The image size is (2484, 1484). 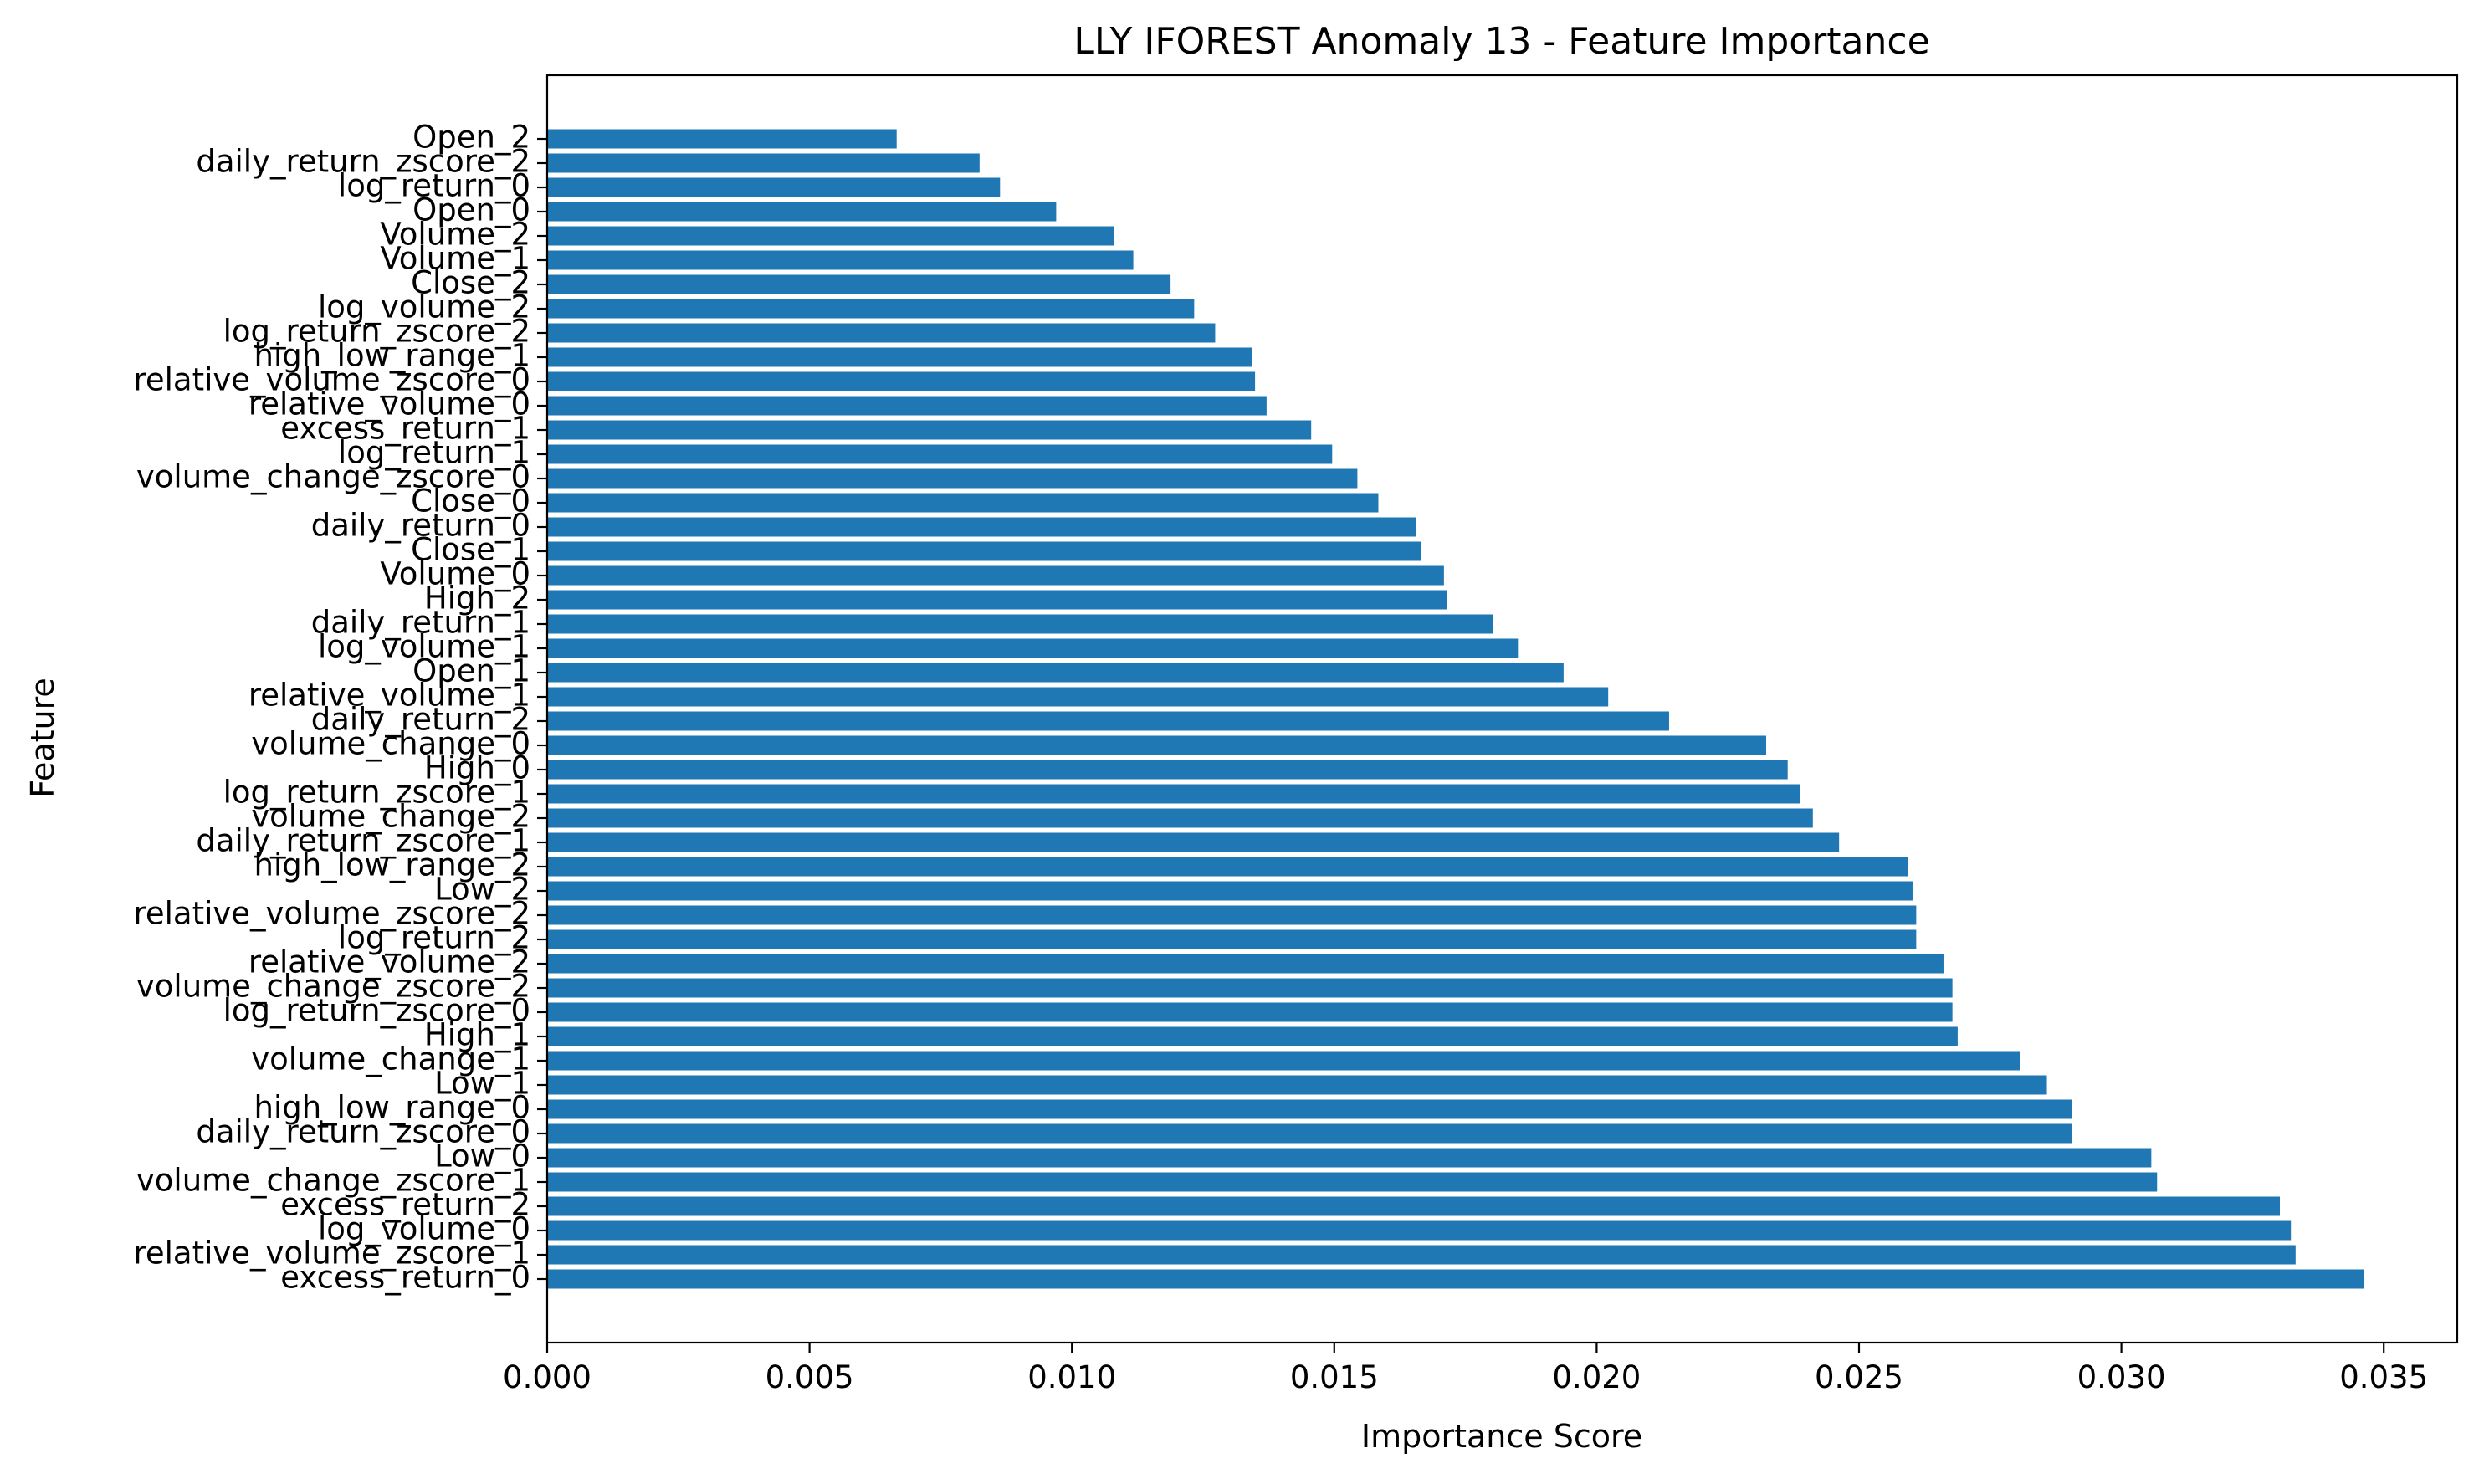 What do you see at coordinates (363, 162) in the screenshot?
I see `y-tick-label: daily_return_zscore_2` at bounding box center [363, 162].